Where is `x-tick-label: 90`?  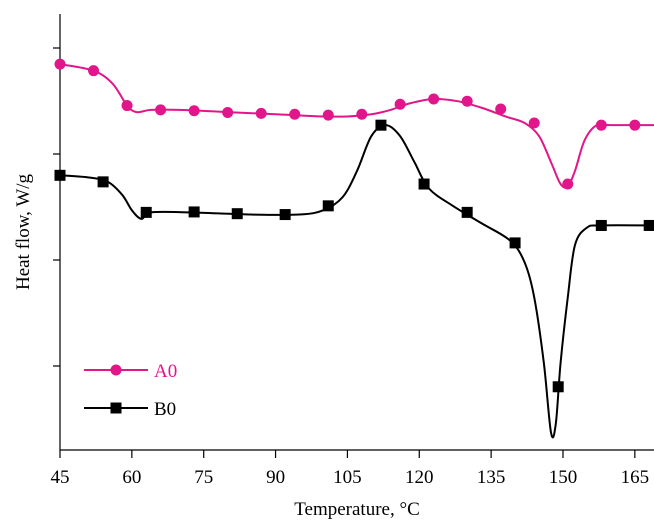
x-tick-label: 90 is located at coordinates (275, 477).